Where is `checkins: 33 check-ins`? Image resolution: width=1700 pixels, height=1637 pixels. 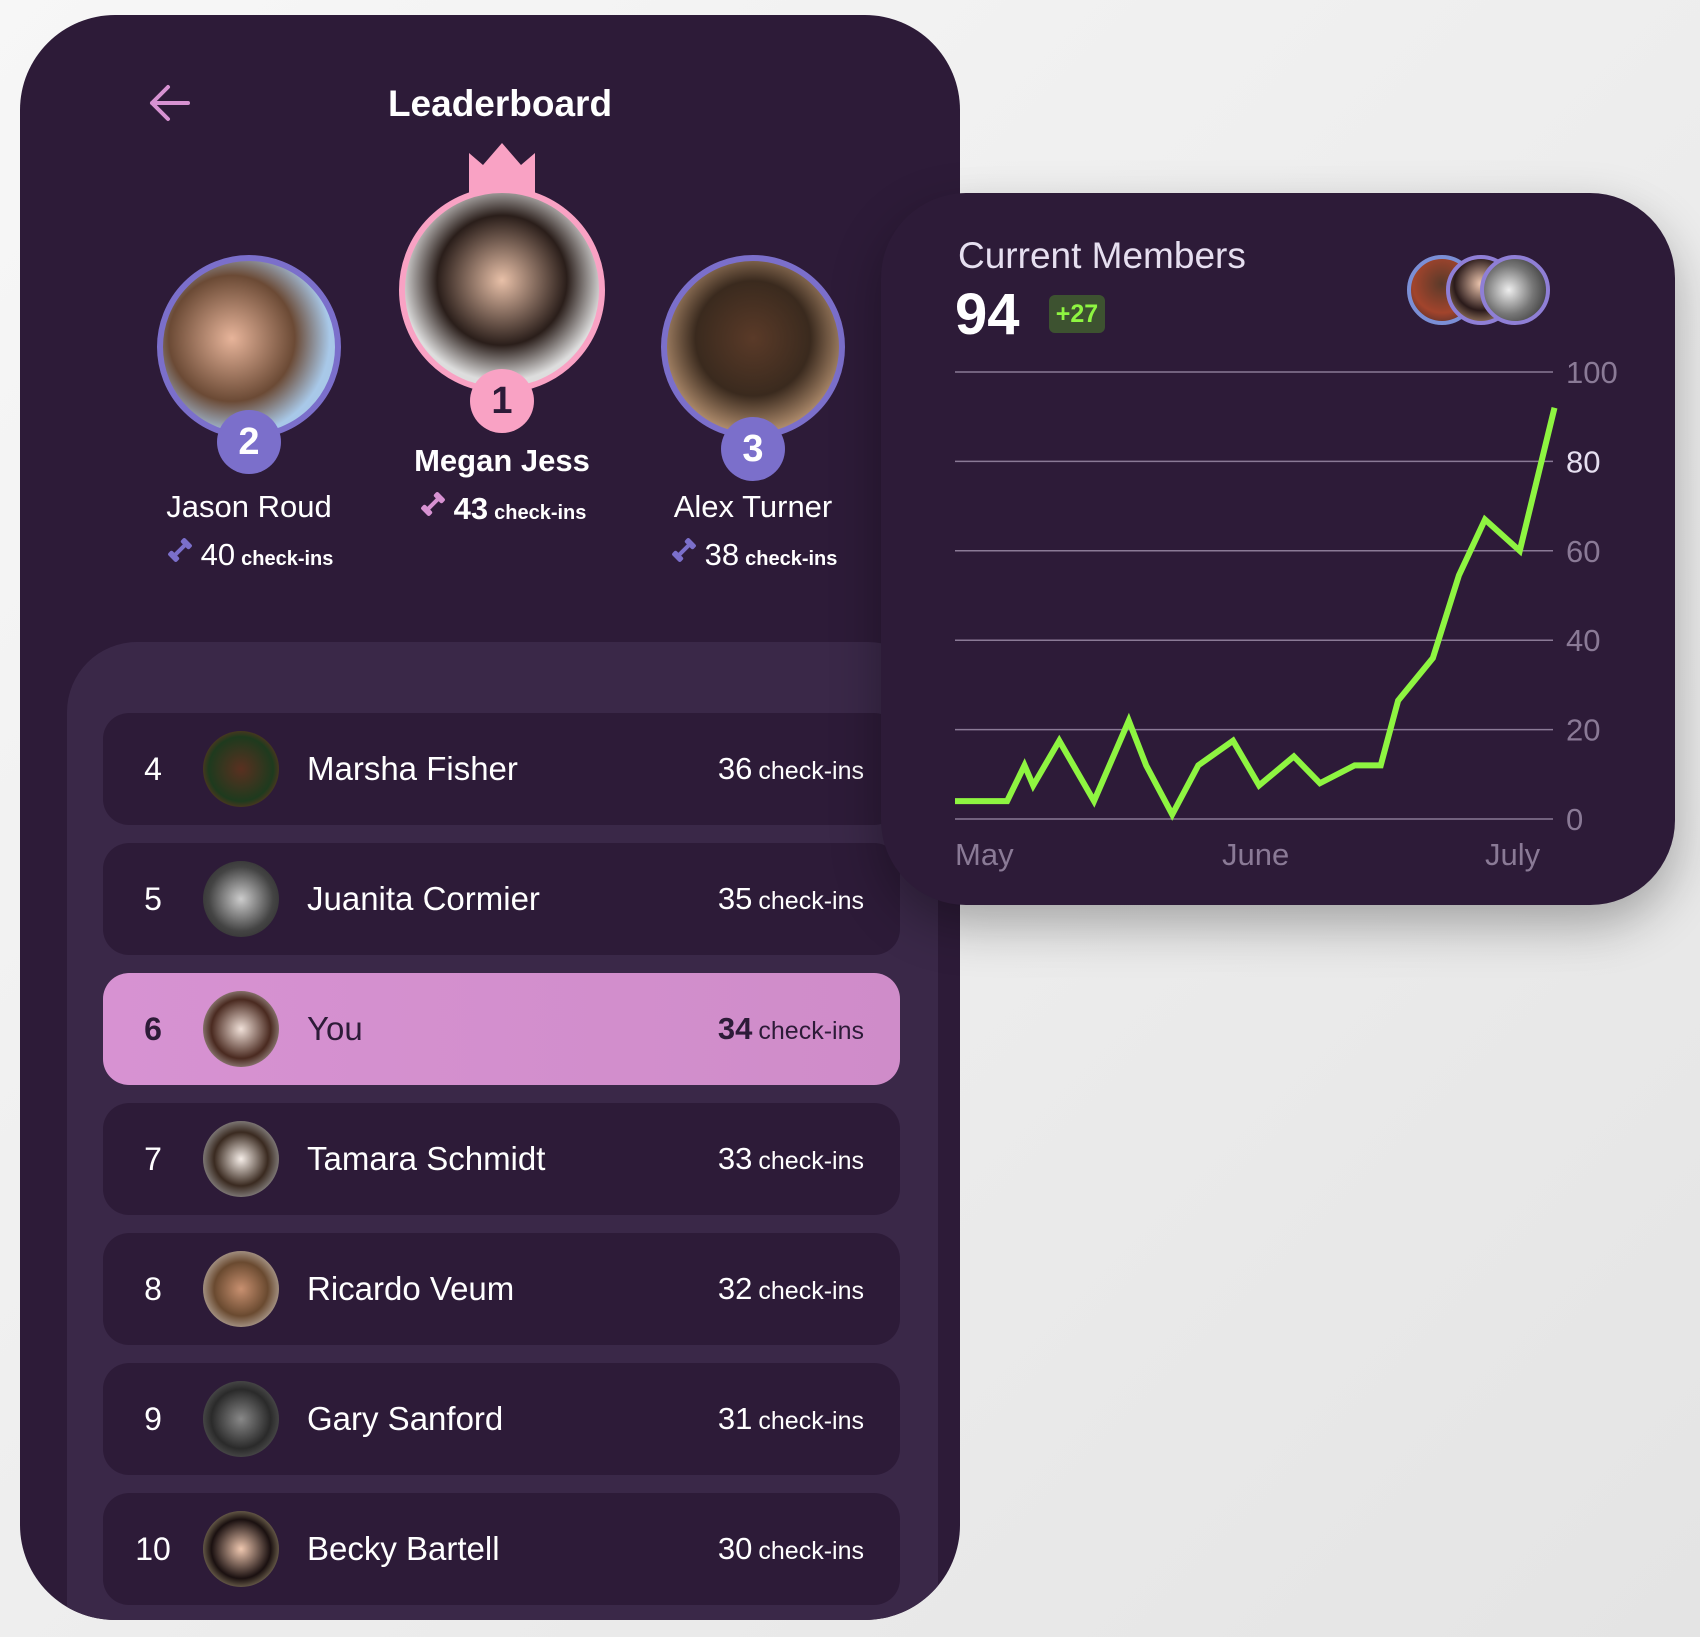
checkins: 33 check-ins is located at coordinates (791, 1159).